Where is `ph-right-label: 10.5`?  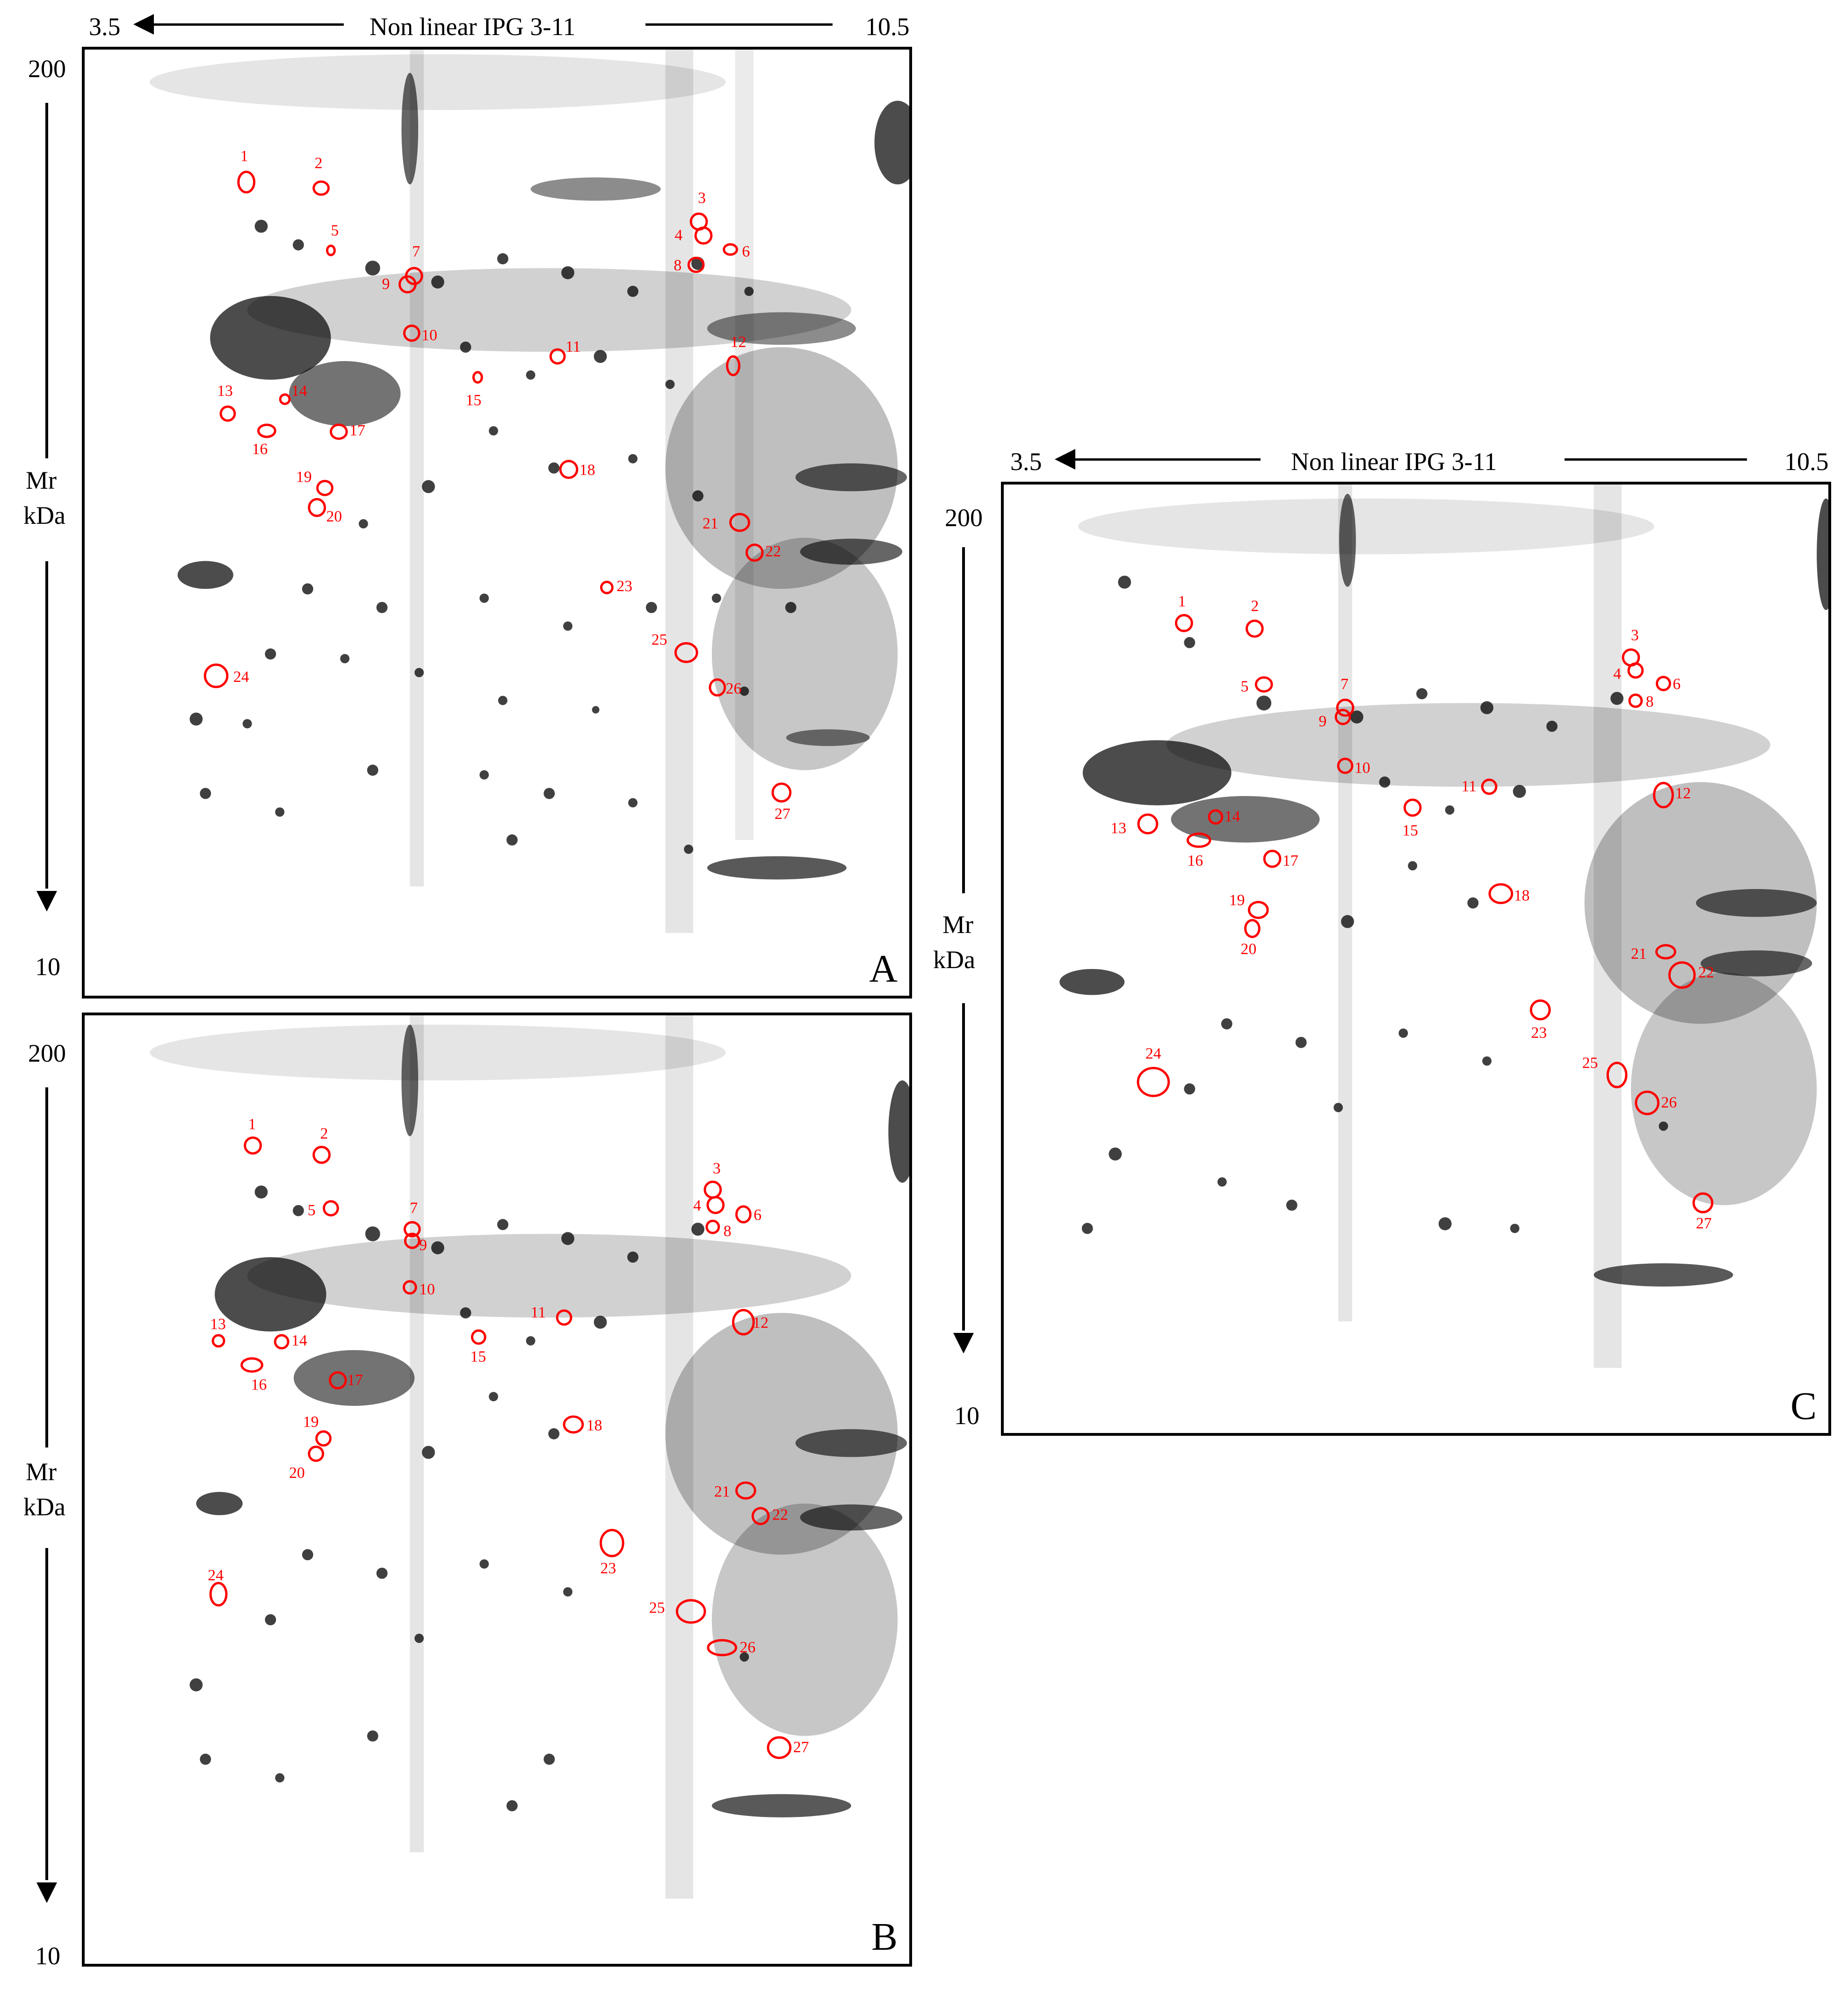
ph-right-label: 10.5 is located at coordinates (1807, 462).